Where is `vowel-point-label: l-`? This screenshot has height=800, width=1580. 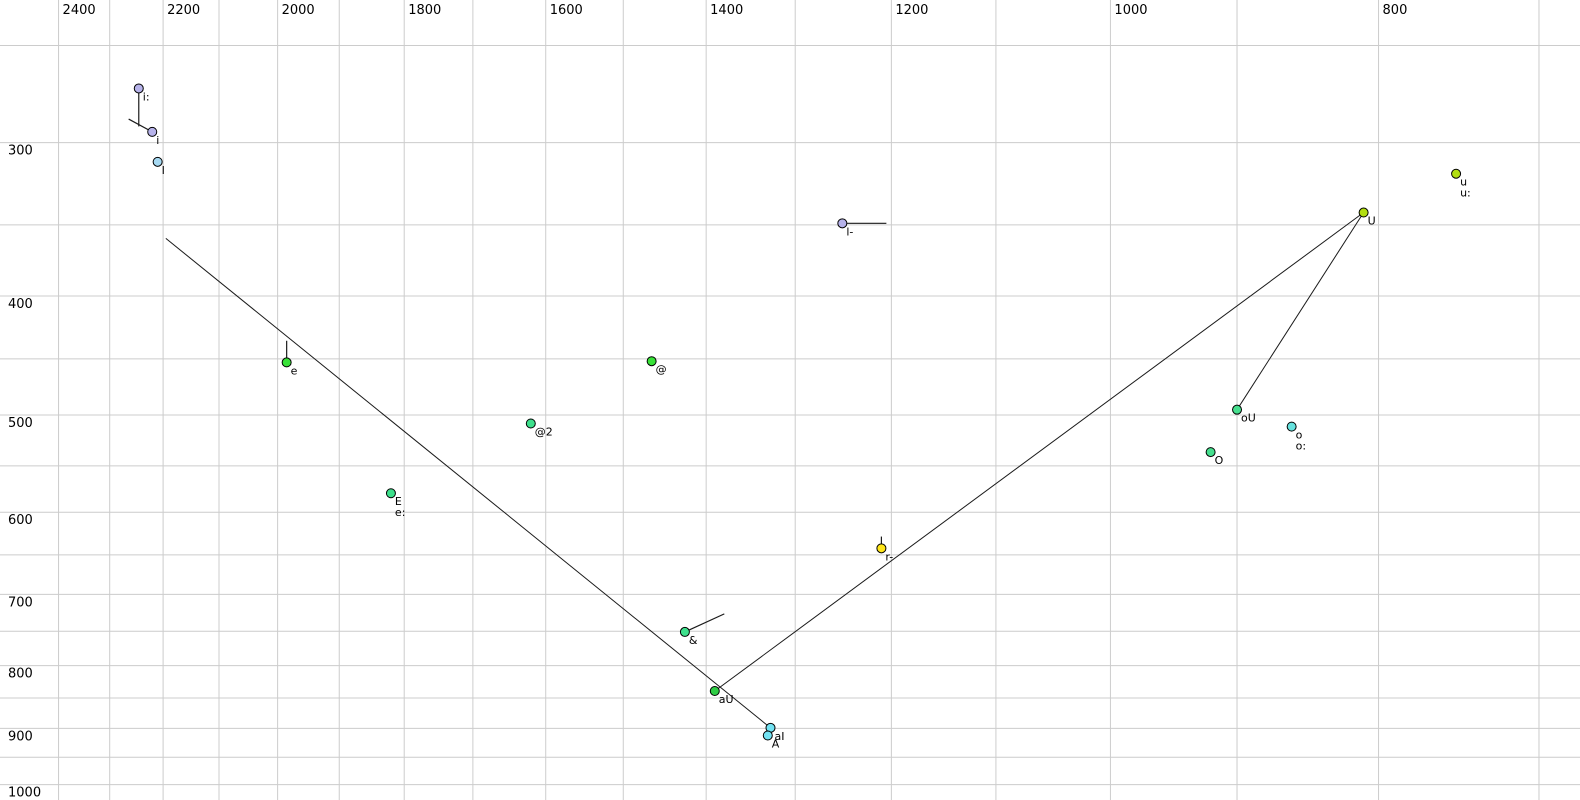 vowel-point-label: l- is located at coordinates (849, 231).